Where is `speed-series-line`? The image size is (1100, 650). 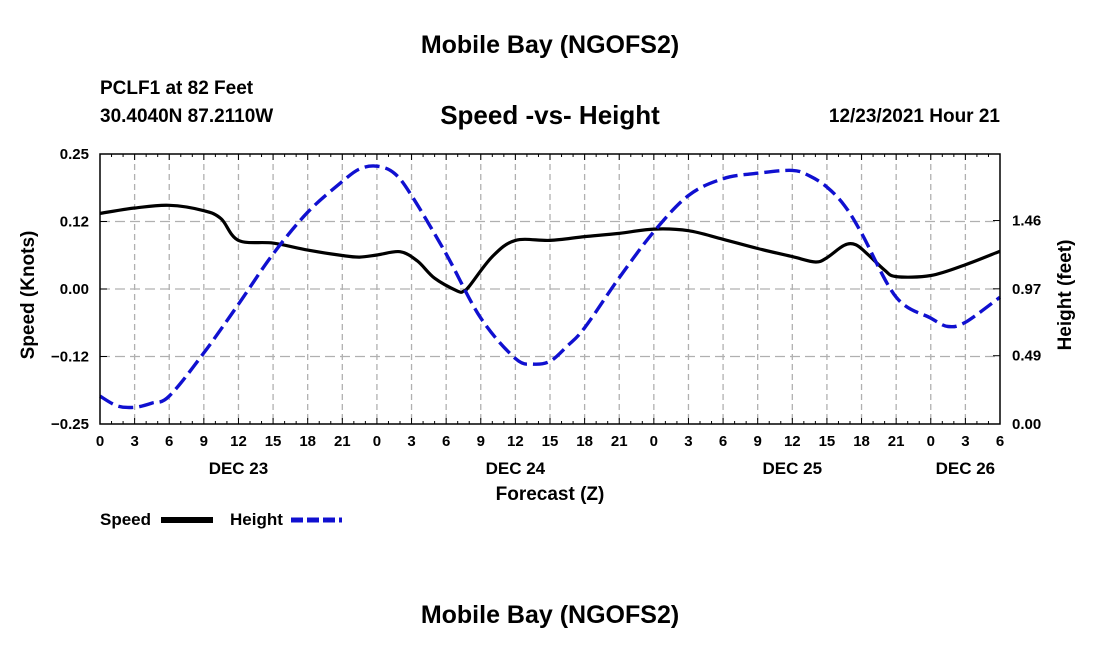 speed-series-line is located at coordinates (550, 248).